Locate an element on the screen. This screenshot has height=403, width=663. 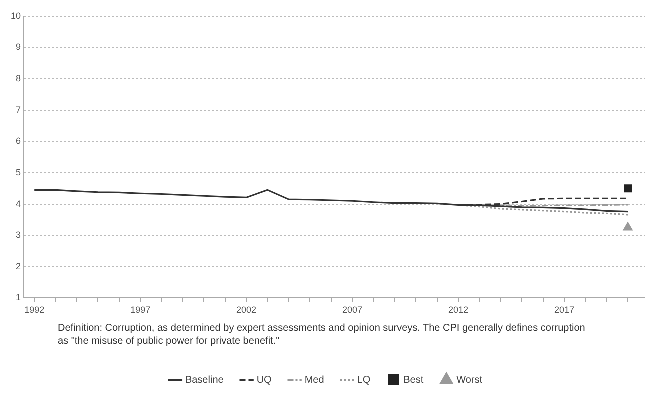
x-tick-label: 2002 is located at coordinates (246, 310).